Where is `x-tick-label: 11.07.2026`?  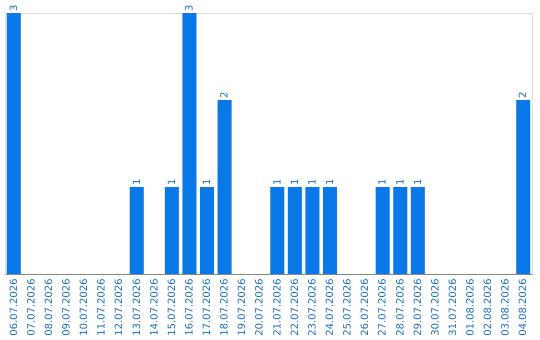 x-tick-label: 11.07.2026 is located at coordinates (102, 307).